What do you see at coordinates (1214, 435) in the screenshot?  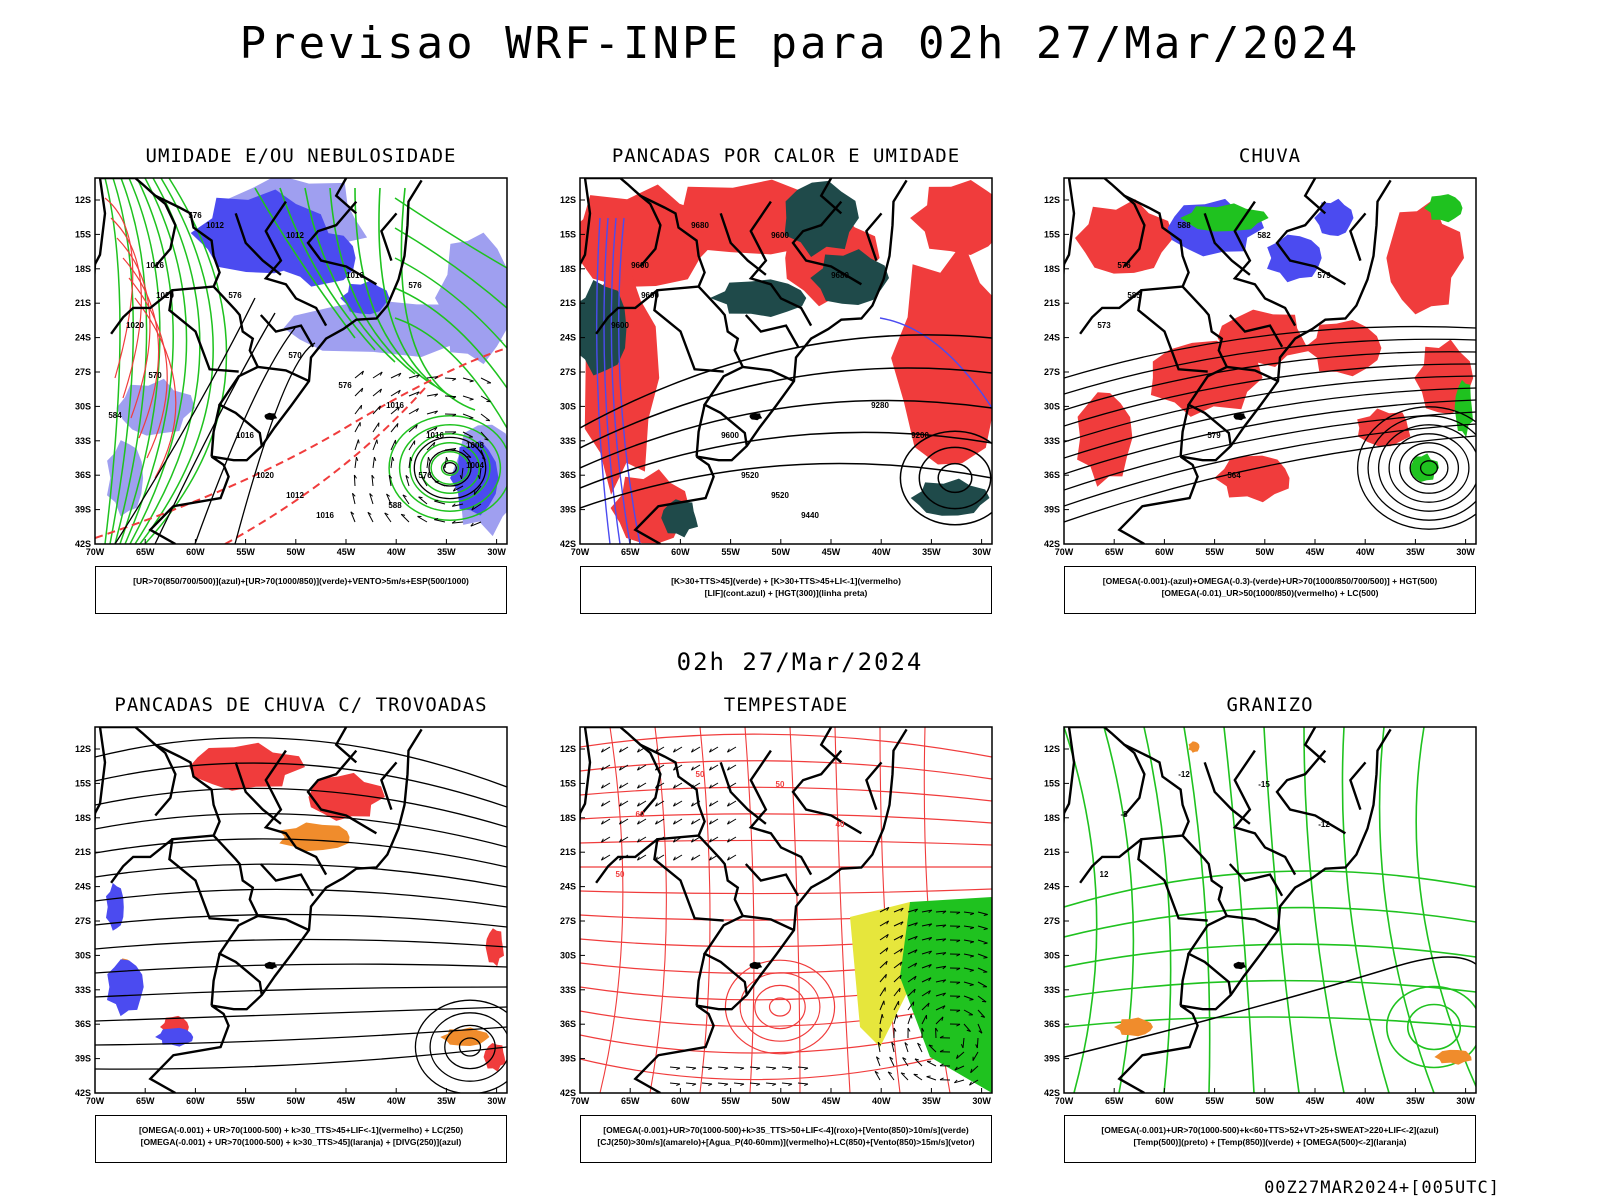 I see `contour-label: 579` at bounding box center [1214, 435].